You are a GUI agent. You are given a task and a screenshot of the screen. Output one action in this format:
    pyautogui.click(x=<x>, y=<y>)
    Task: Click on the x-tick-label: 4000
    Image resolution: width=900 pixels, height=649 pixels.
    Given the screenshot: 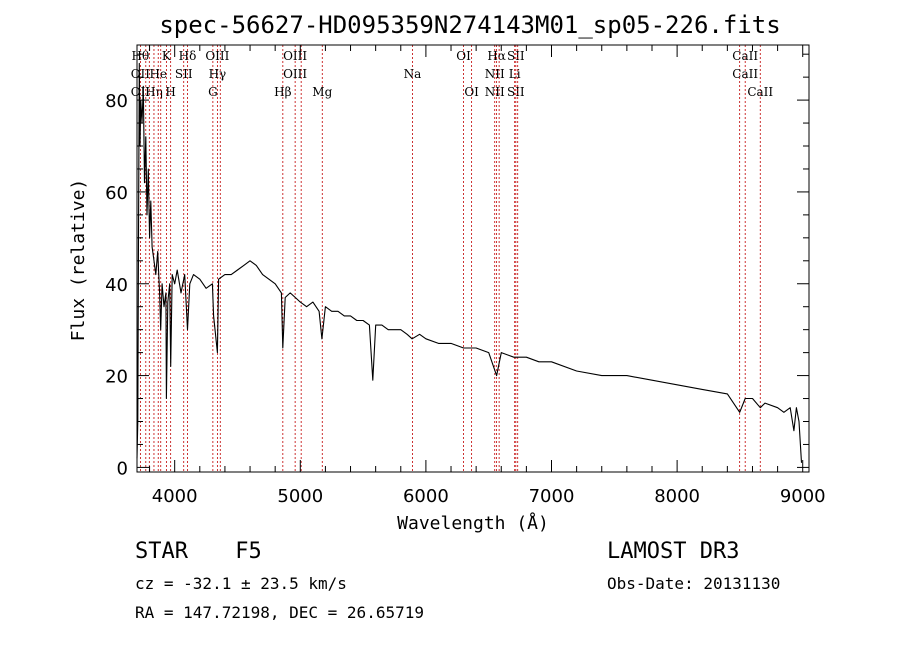 What is the action you would take?
    pyautogui.click(x=175, y=496)
    